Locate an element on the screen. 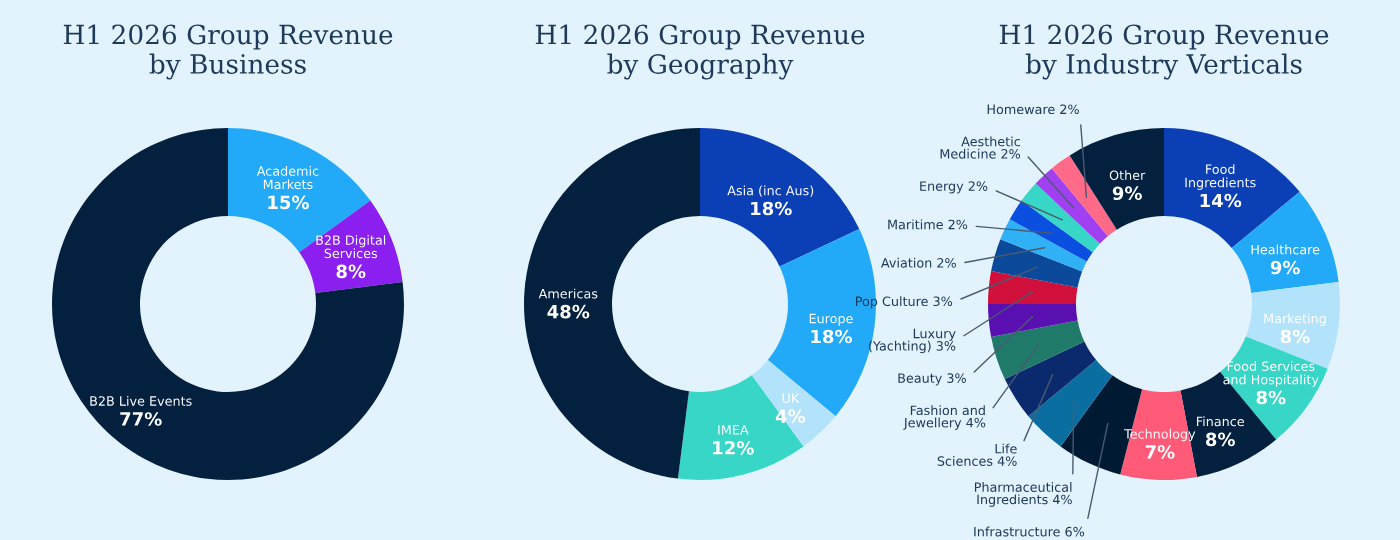 Image resolution: width=1400 pixels, height=540 pixels. data-label: 7% is located at coordinates (1160, 452).